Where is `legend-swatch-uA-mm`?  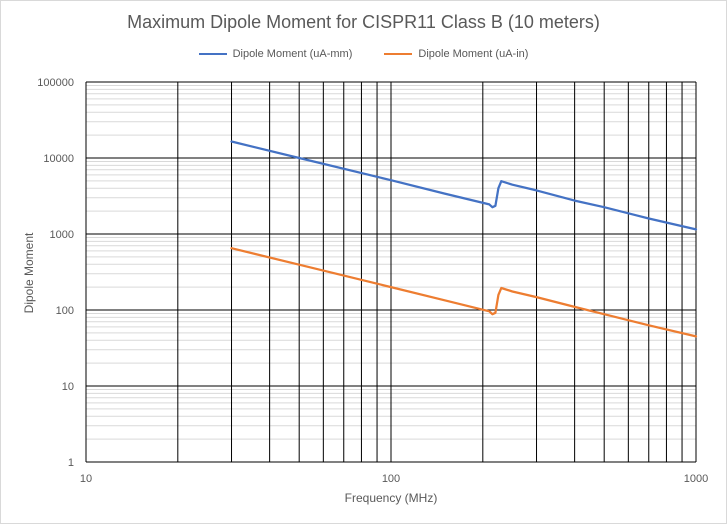
legend-swatch-uA-mm is located at coordinates (212, 54).